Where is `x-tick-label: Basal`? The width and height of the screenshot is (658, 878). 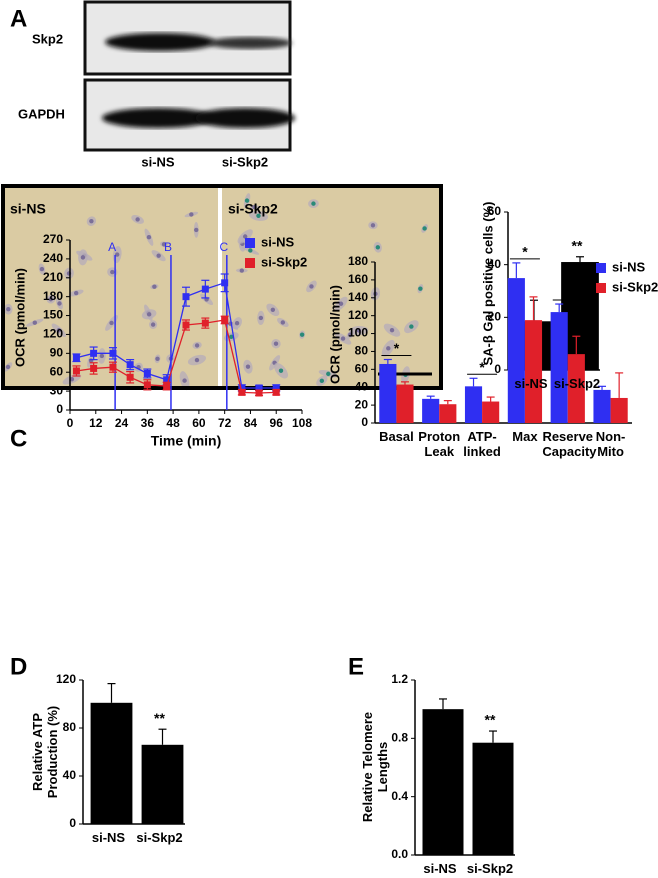
x-tick-label: Basal is located at coordinates (396, 436).